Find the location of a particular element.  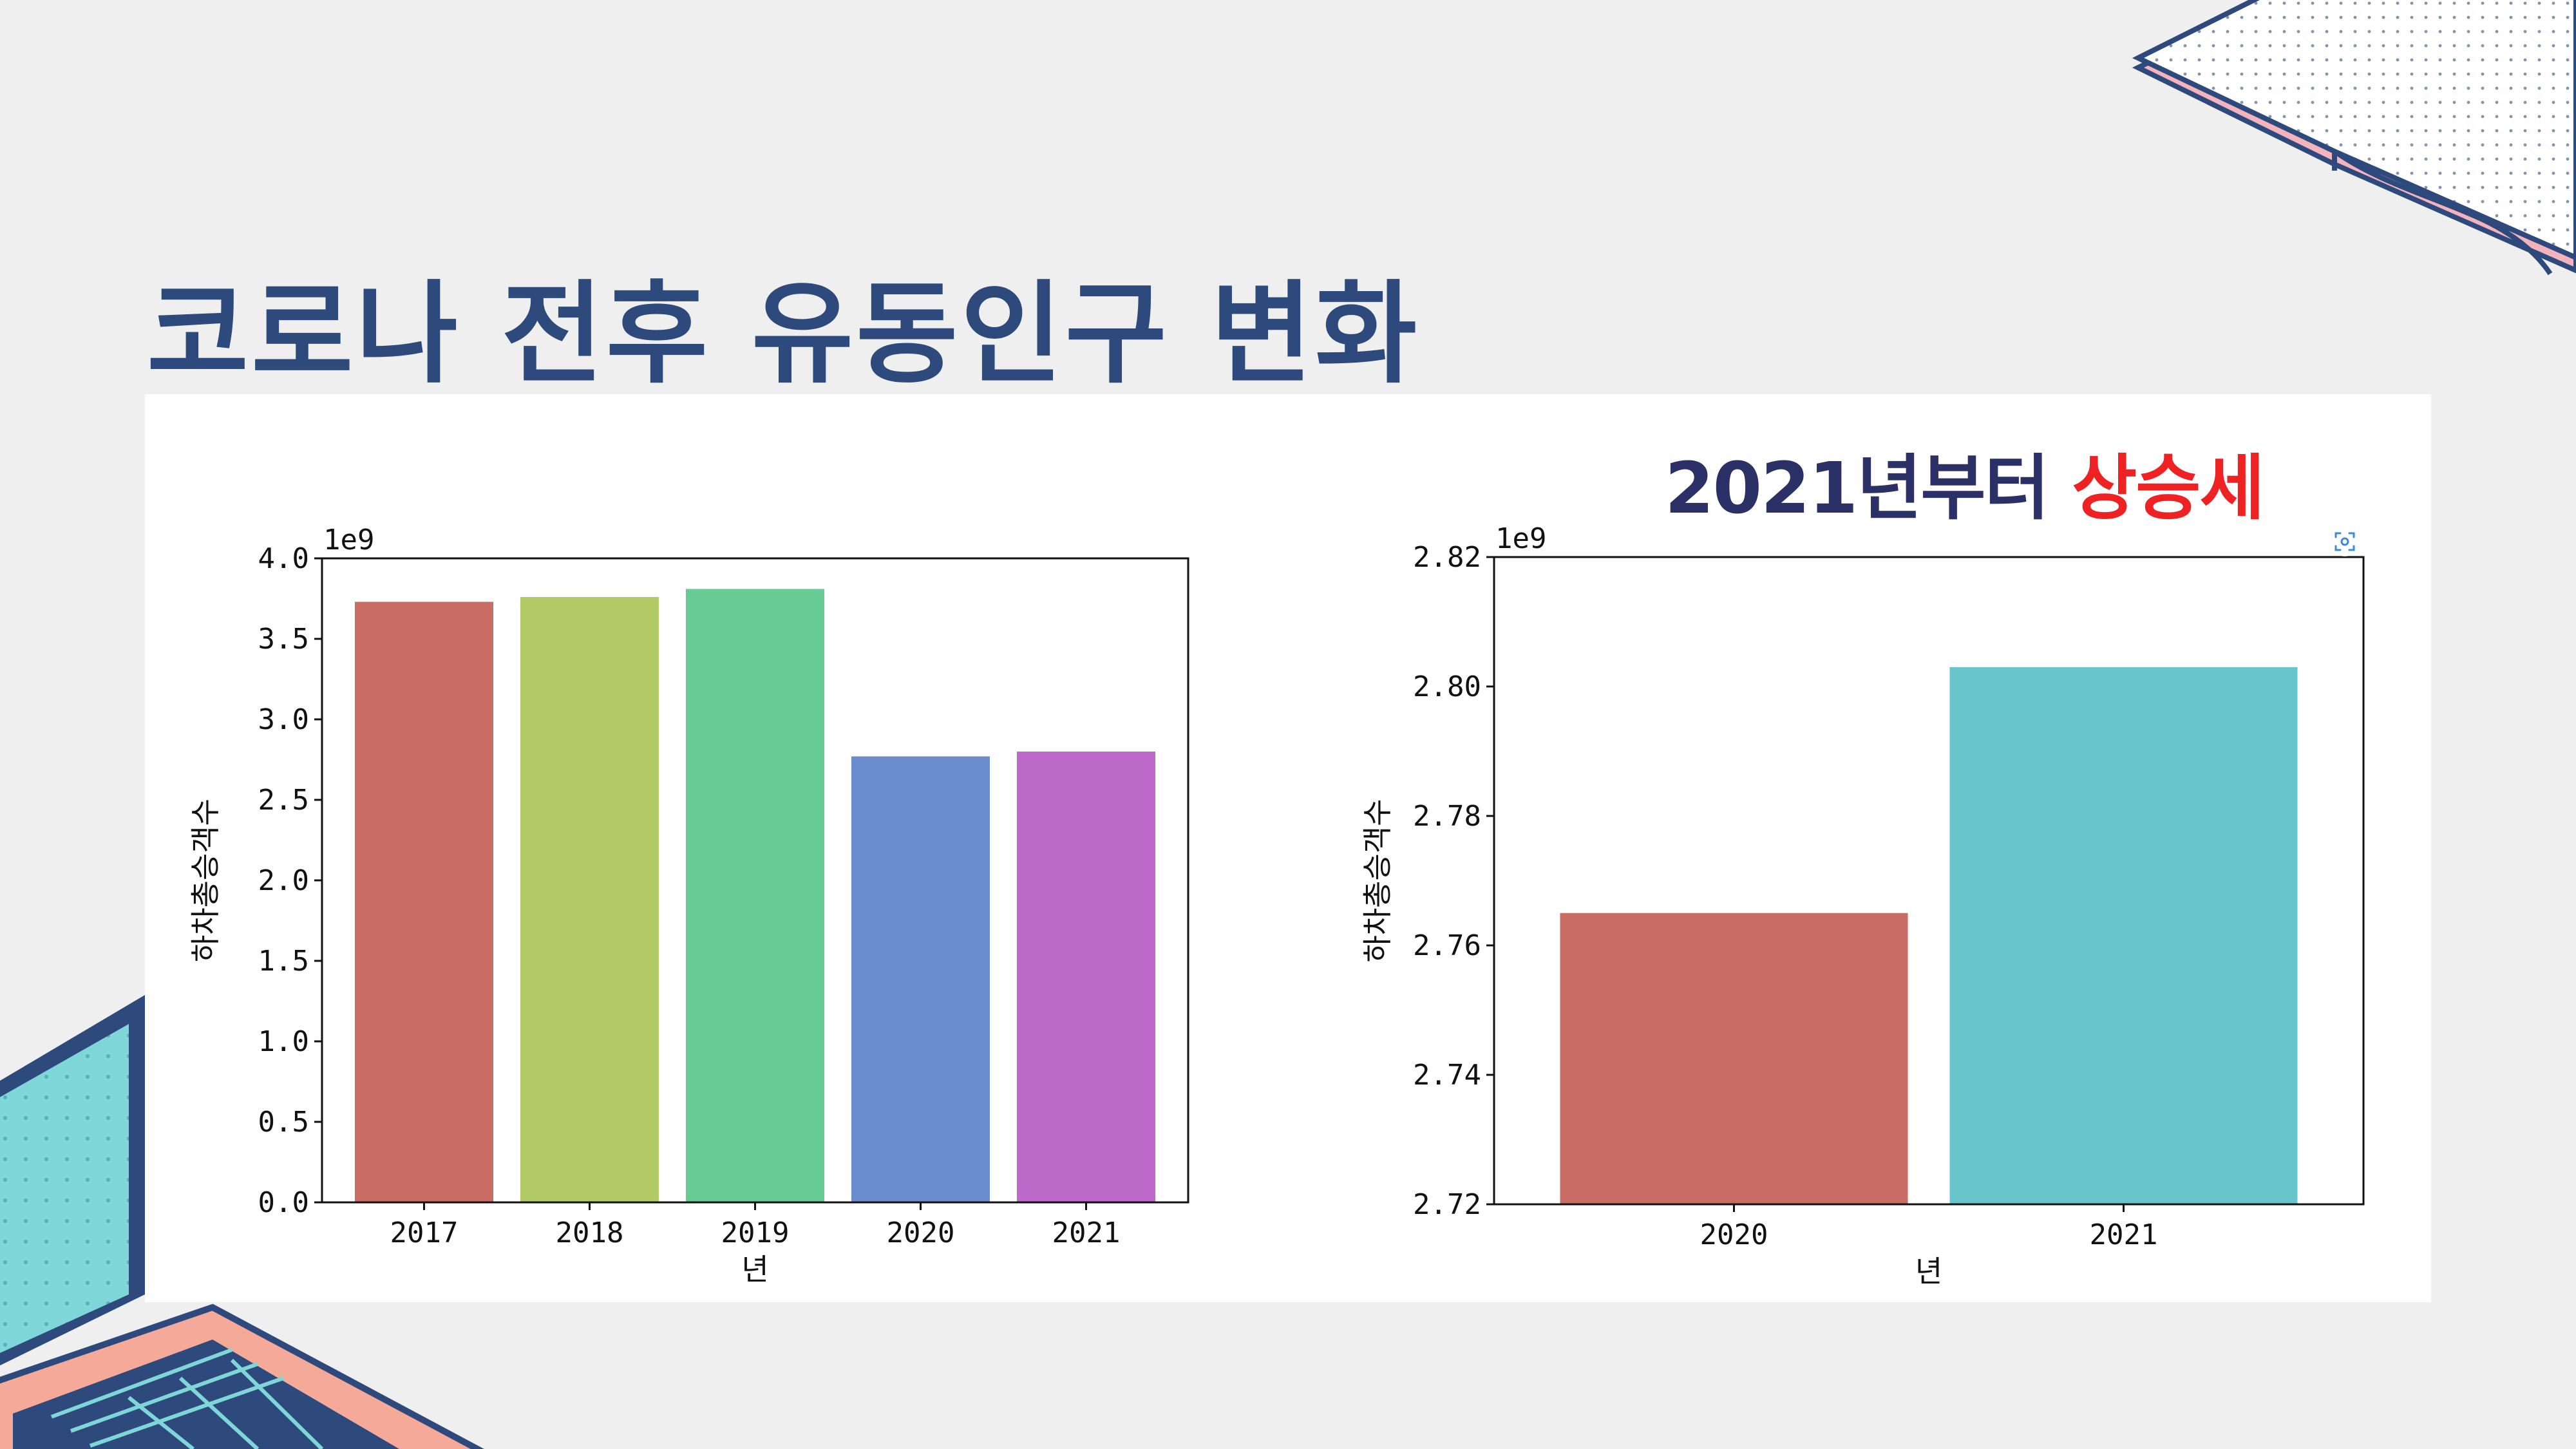

y-tick-label: 2.72 is located at coordinates (1447, 1204).